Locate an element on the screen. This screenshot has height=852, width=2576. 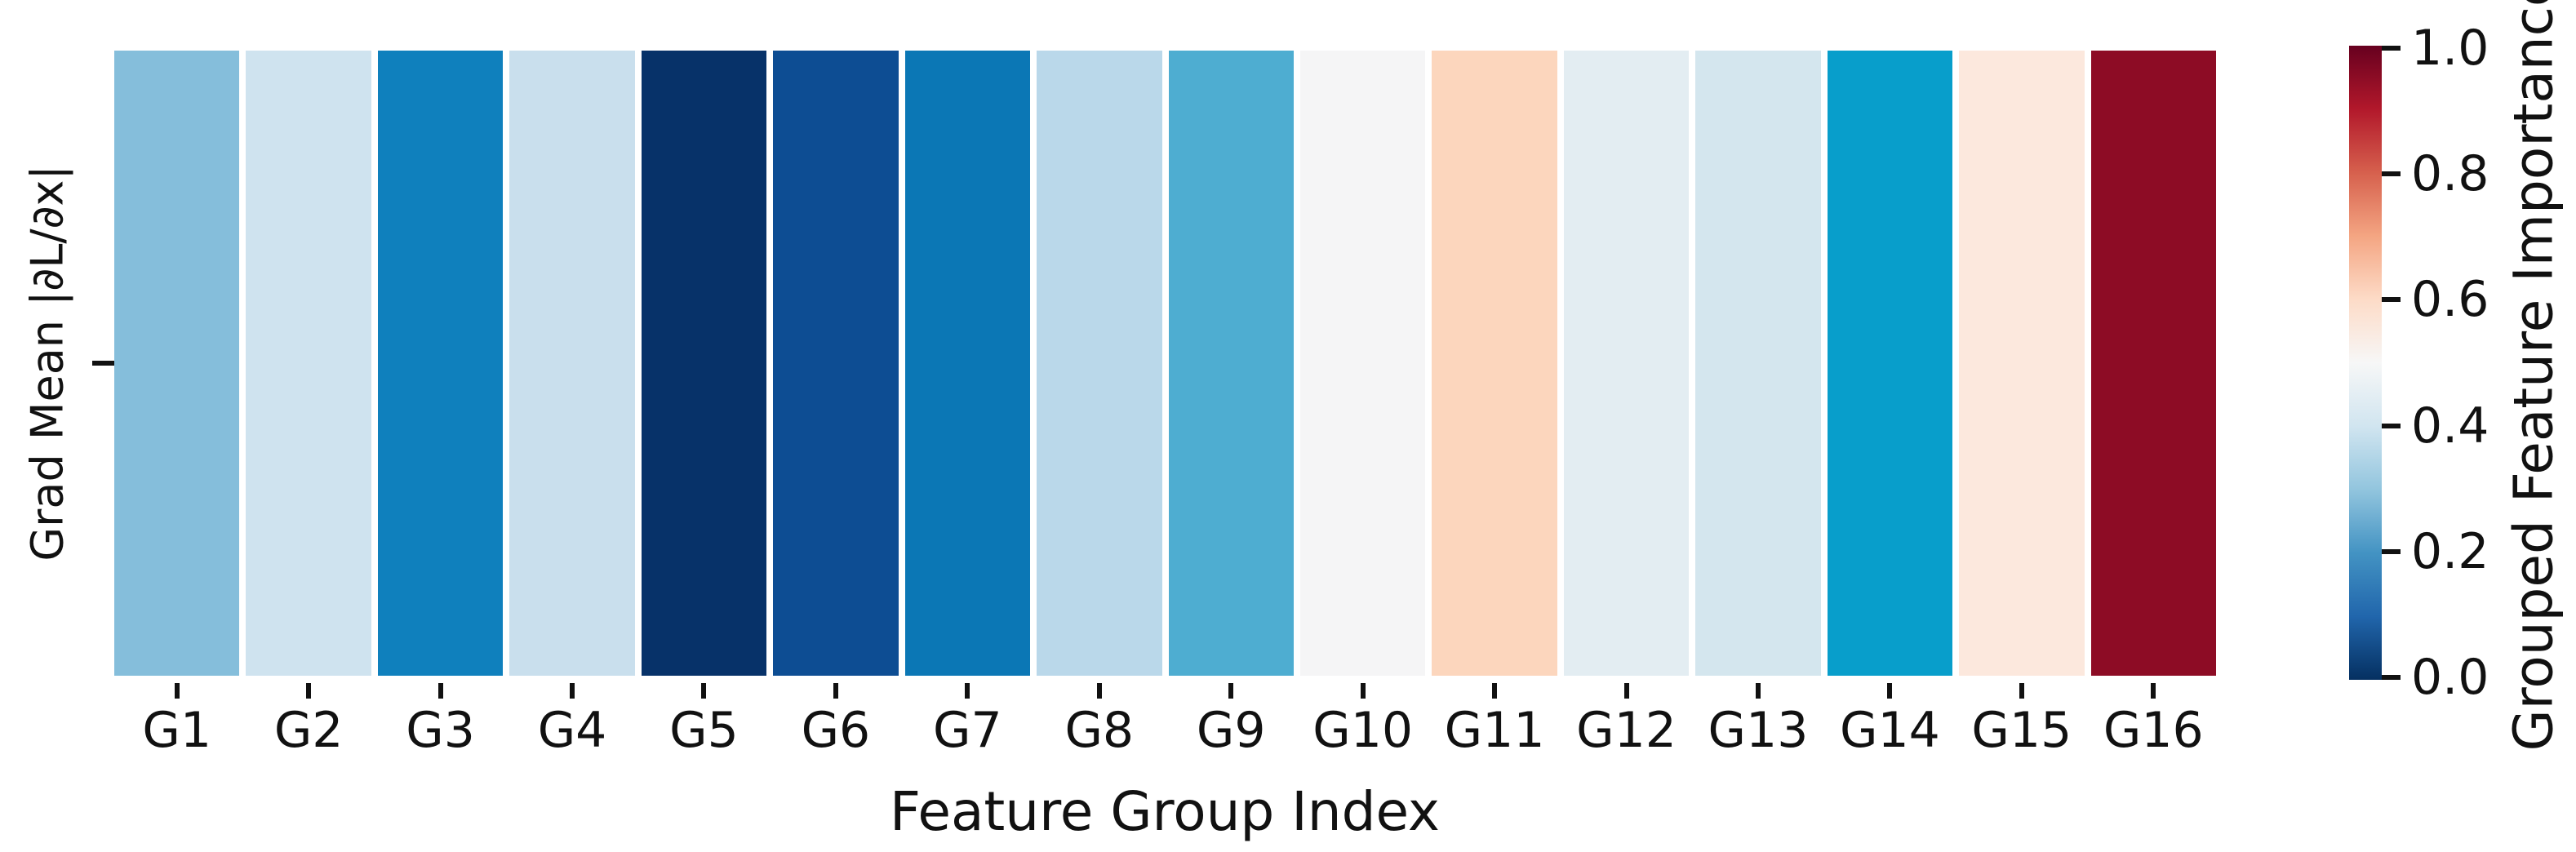
colorbar is located at coordinates (2365, 363).